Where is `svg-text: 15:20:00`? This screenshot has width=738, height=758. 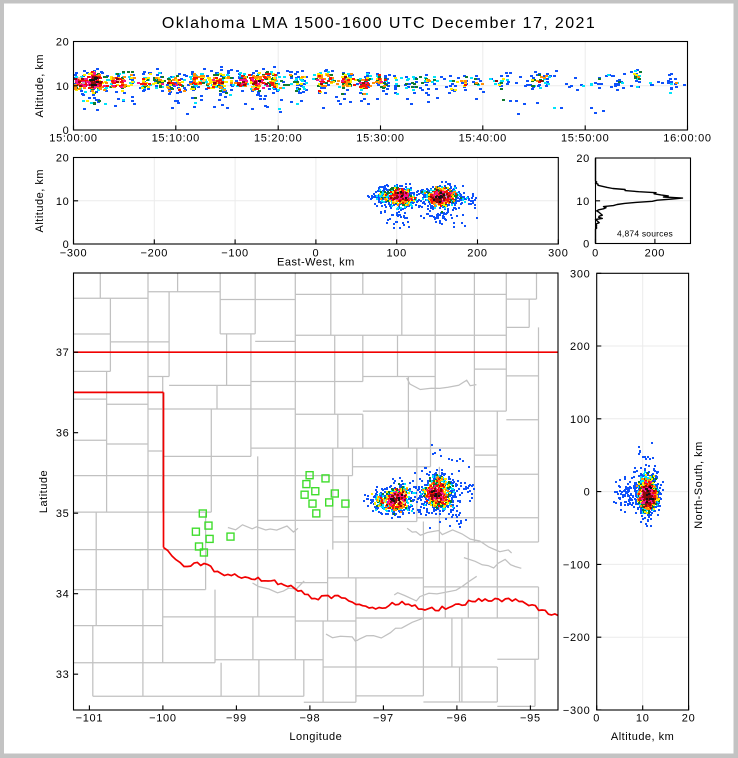
svg-text: 15:20:00 is located at coordinates (278, 139).